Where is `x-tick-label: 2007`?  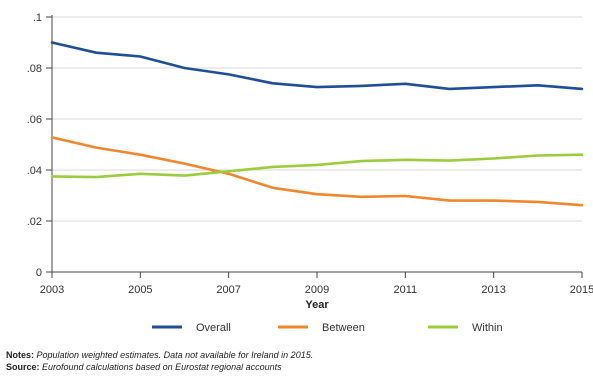
x-tick-label: 2007 is located at coordinates (228, 290).